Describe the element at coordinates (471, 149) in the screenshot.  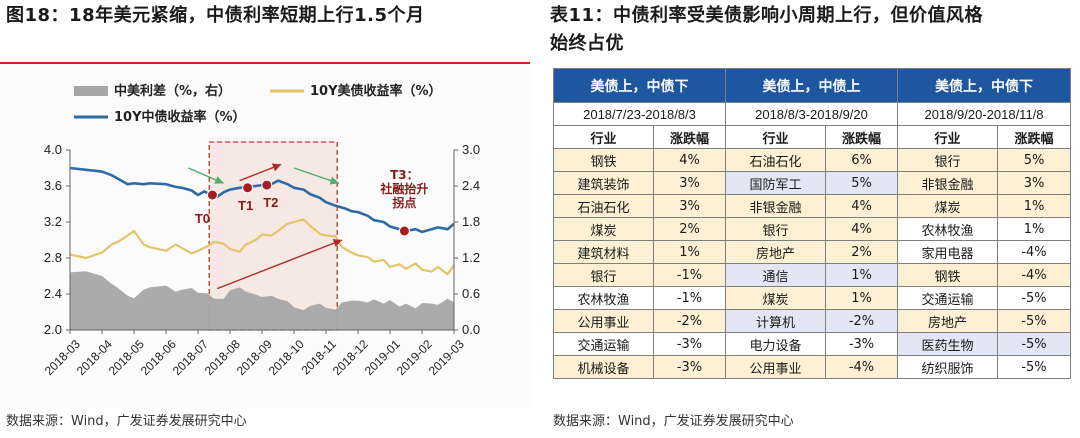
I see `y-right-tick-label: 3.0` at that location.